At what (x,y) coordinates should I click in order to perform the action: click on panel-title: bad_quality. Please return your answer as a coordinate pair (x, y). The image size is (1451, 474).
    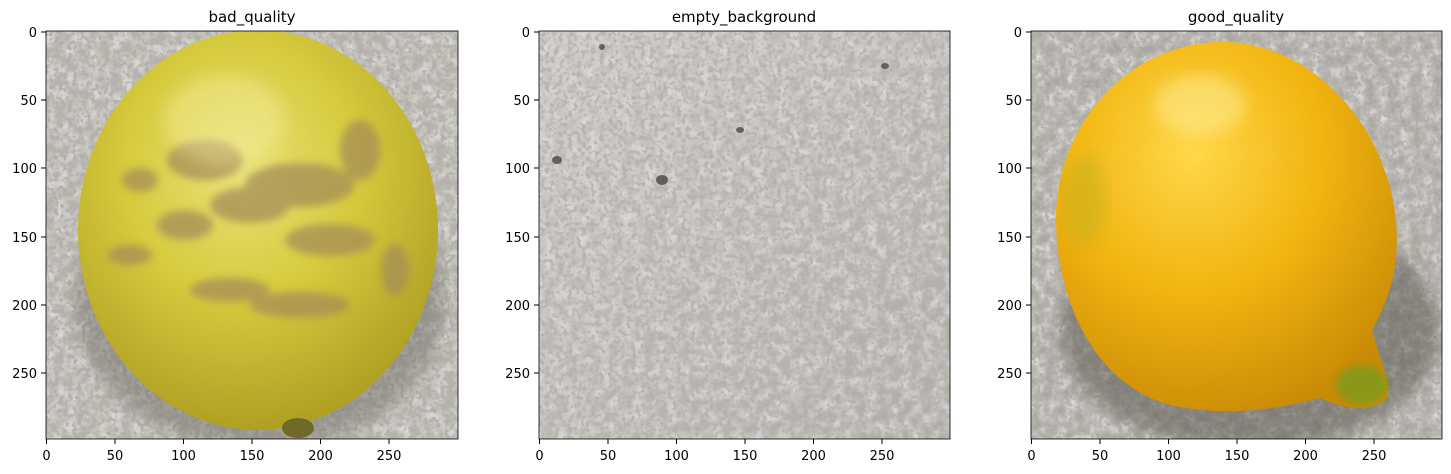
    Looking at the image, I should click on (251, 17).